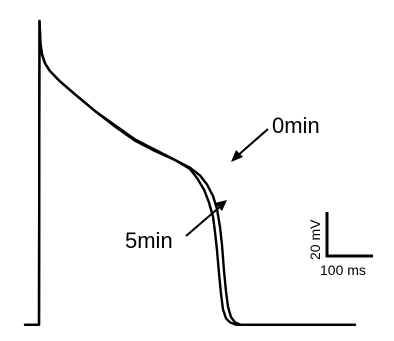 The height and width of the screenshot is (341, 394). Describe the element at coordinates (315, 239) in the screenshot. I see `scale-bar-vertical-label: 20 mV` at that location.